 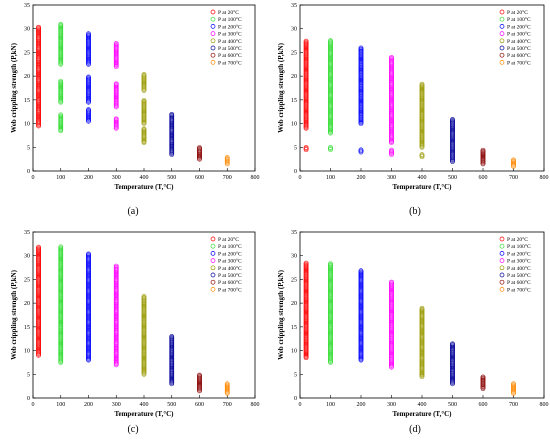 What do you see at coordinates (230, 41) in the screenshot?
I see `legend-label: P at 400°C` at bounding box center [230, 41].